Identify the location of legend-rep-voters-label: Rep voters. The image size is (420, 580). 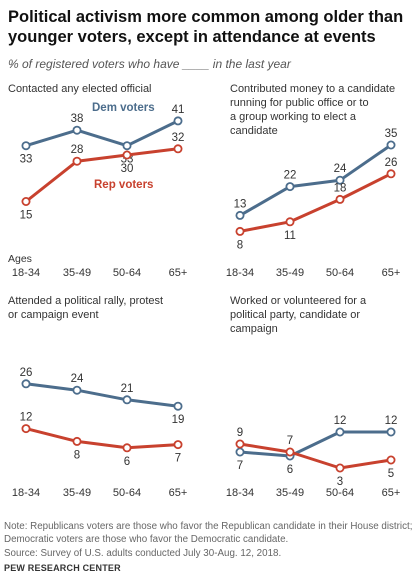
(123, 185).